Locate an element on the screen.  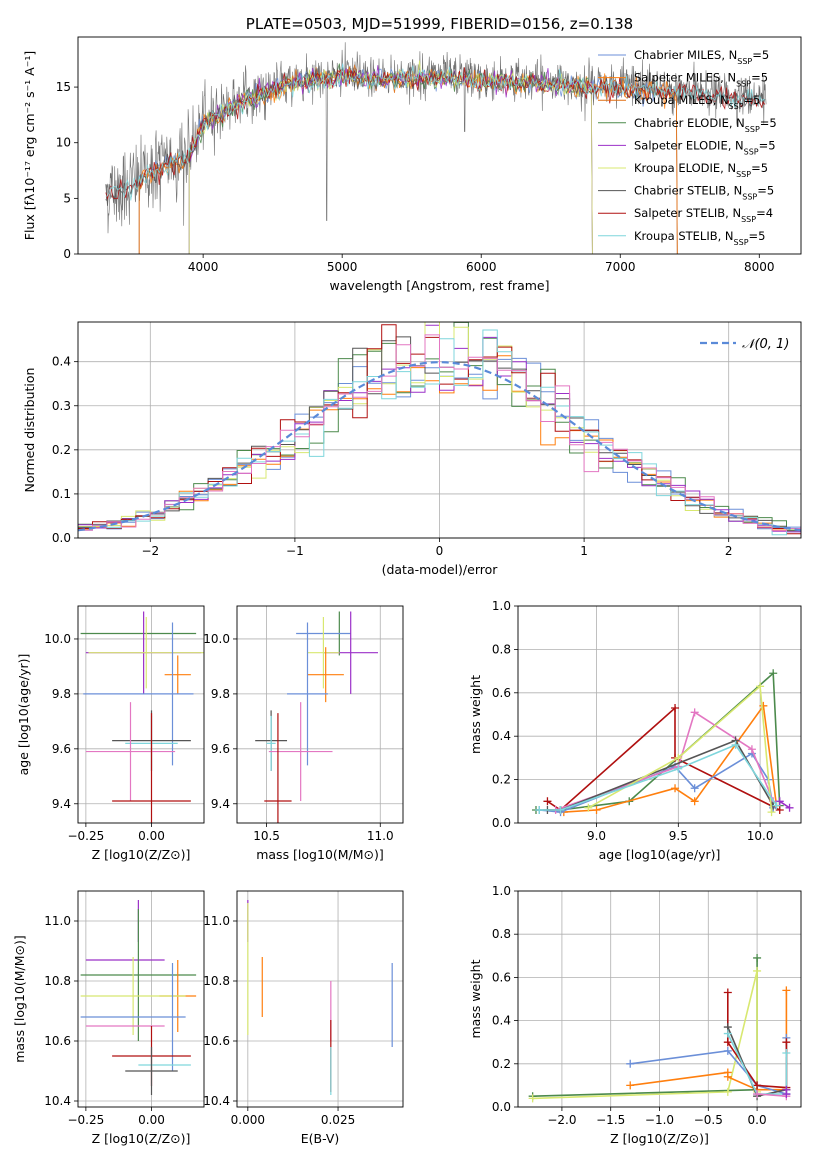
y-tick-label: 5 is located at coordinates (67, 198).